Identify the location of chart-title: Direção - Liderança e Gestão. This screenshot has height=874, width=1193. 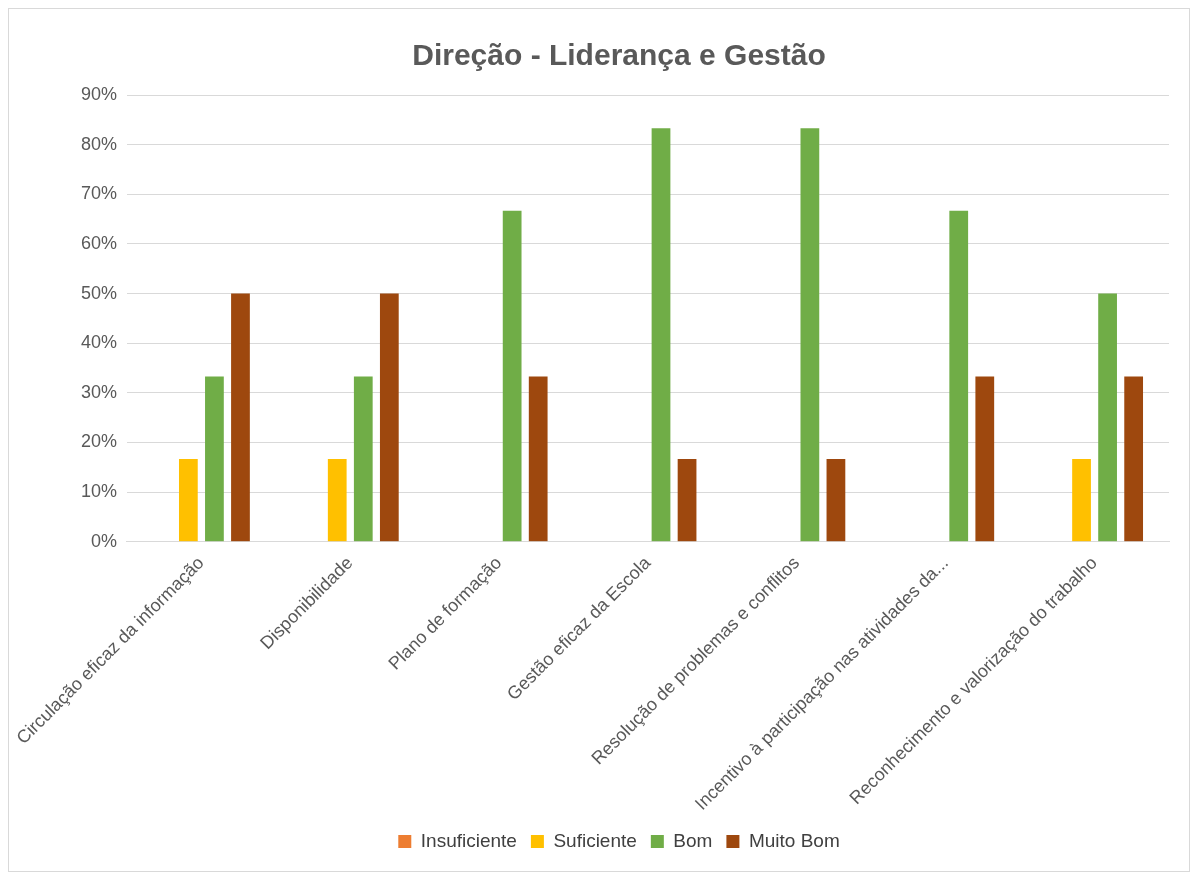
(619, 55).